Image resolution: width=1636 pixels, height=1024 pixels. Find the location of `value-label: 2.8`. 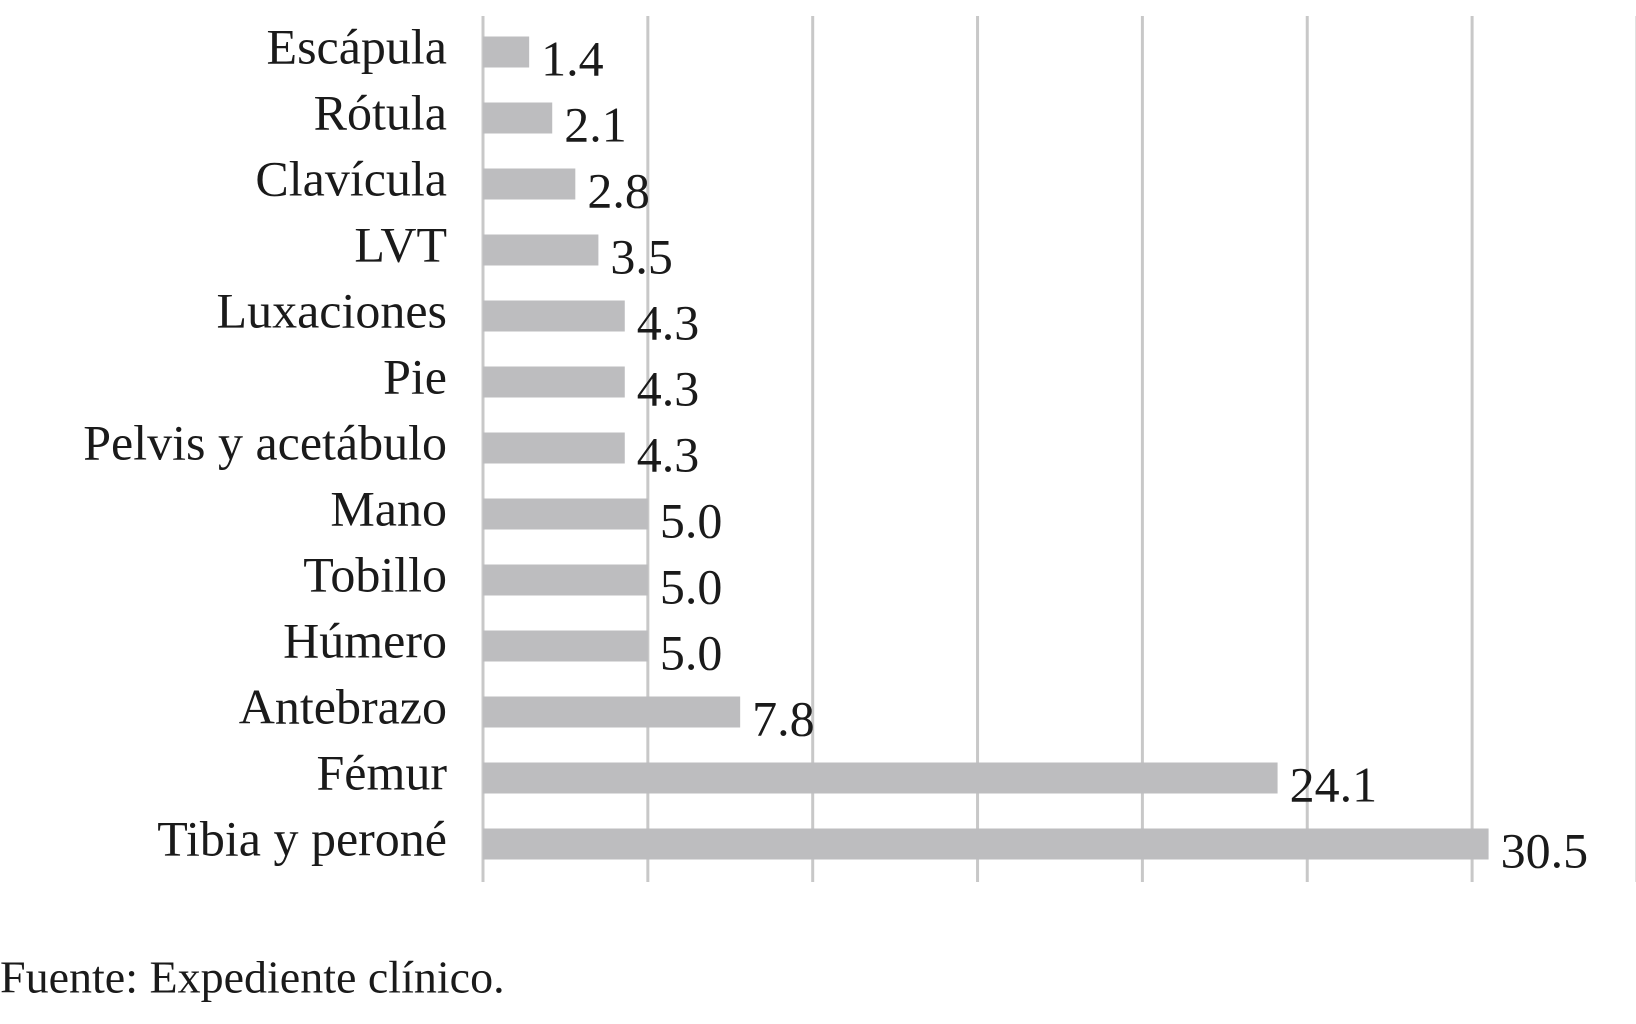

value-label: 2.8 is located at coordinates (618, 190).